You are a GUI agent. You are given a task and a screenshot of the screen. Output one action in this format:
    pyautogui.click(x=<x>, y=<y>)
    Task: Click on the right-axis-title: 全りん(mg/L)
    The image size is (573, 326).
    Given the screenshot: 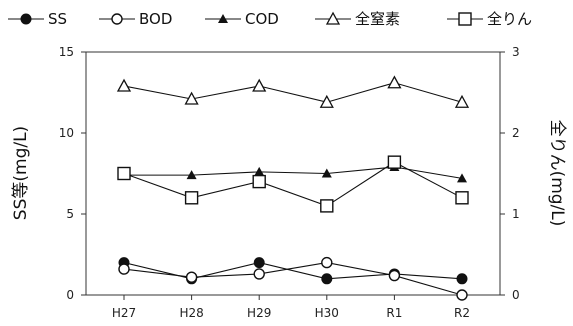 What is the action you would take?
    pyautogui.click(x=557, y=173)
    